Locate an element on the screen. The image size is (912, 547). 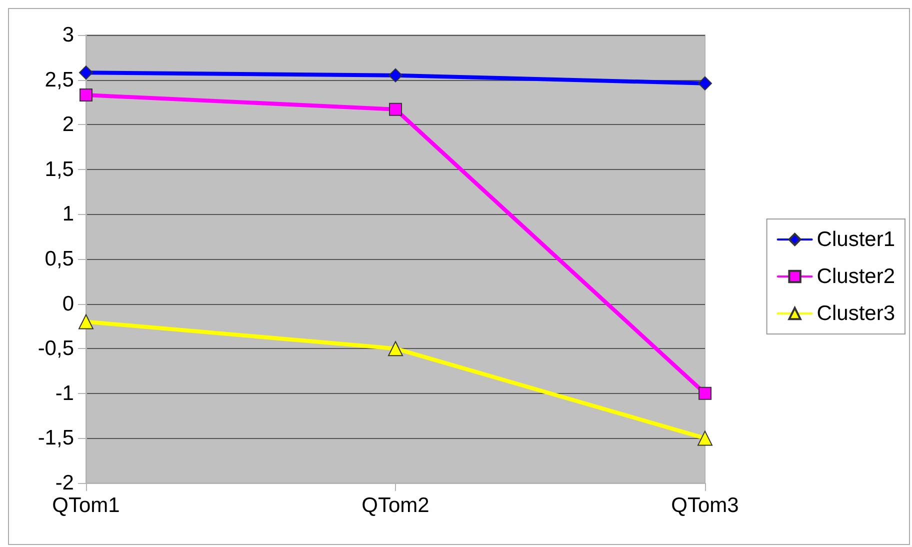
legend-label: Cluster2 is located at coordinates (856, 276).